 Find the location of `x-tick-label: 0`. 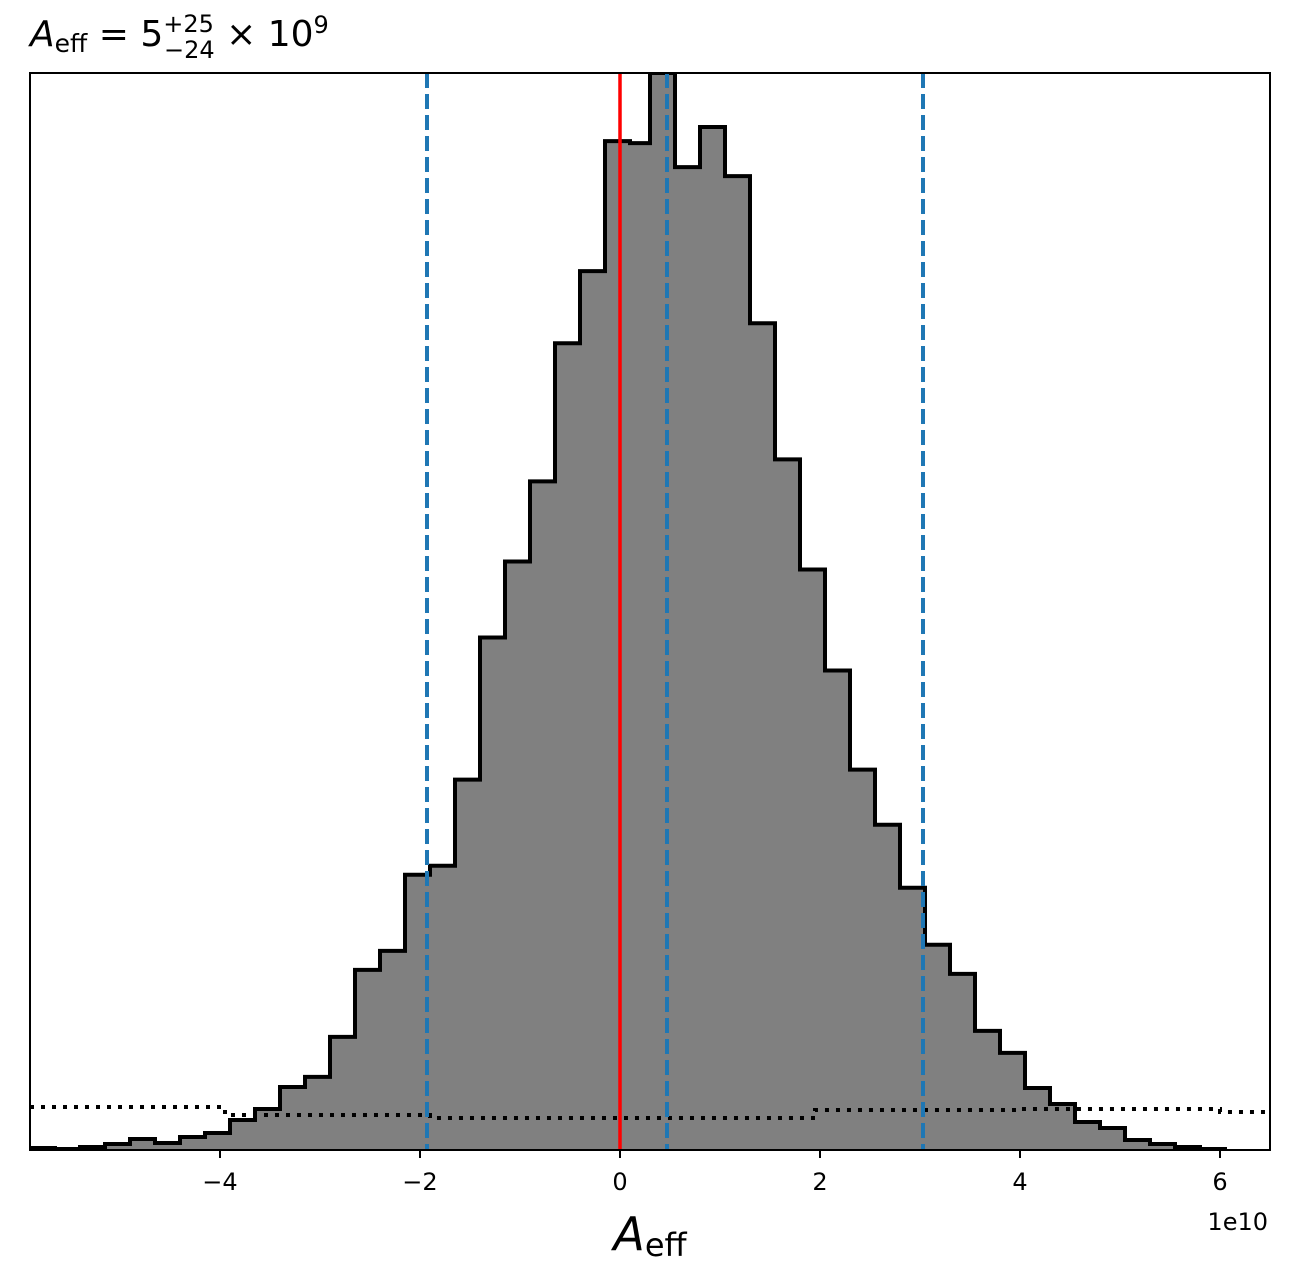

x-tick-label: 0 is located at coordinates (619, 1182).